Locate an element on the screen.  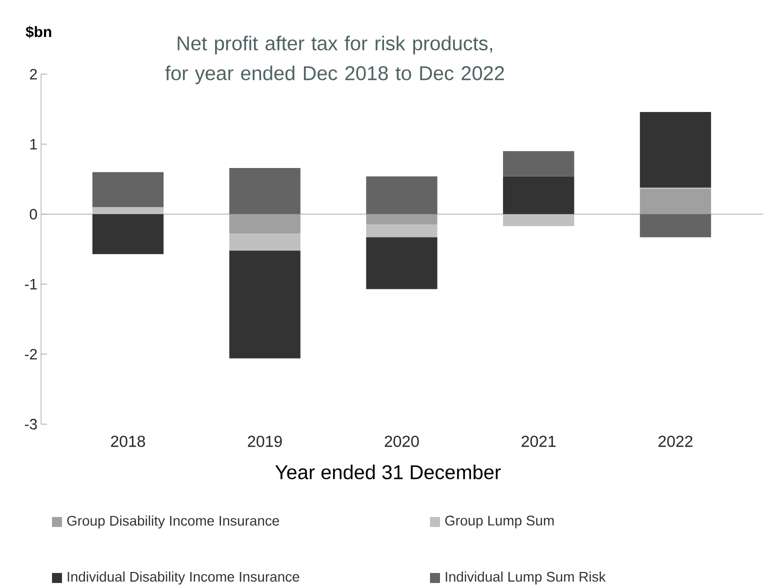
y-axis-title: $bn is located at coordinates (39, 32).